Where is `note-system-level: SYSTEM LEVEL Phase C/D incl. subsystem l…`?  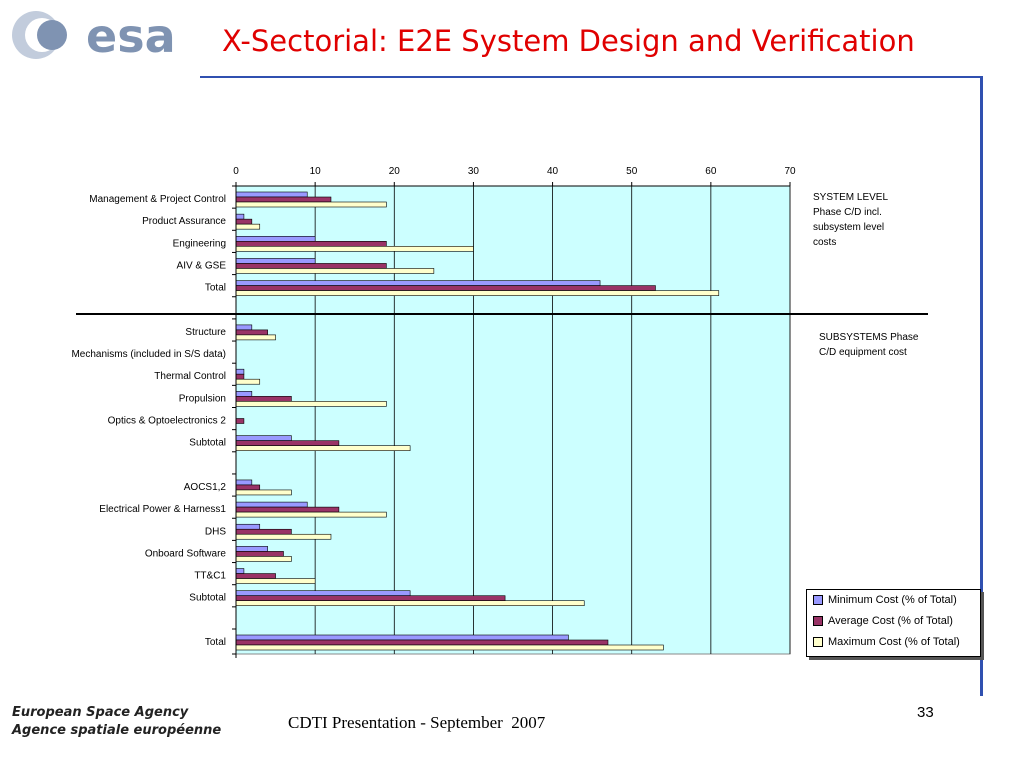 note-system-level: SYSTEM LEVEL Phase C/D incl. subsystem l… is located at coordinates (851, 220).